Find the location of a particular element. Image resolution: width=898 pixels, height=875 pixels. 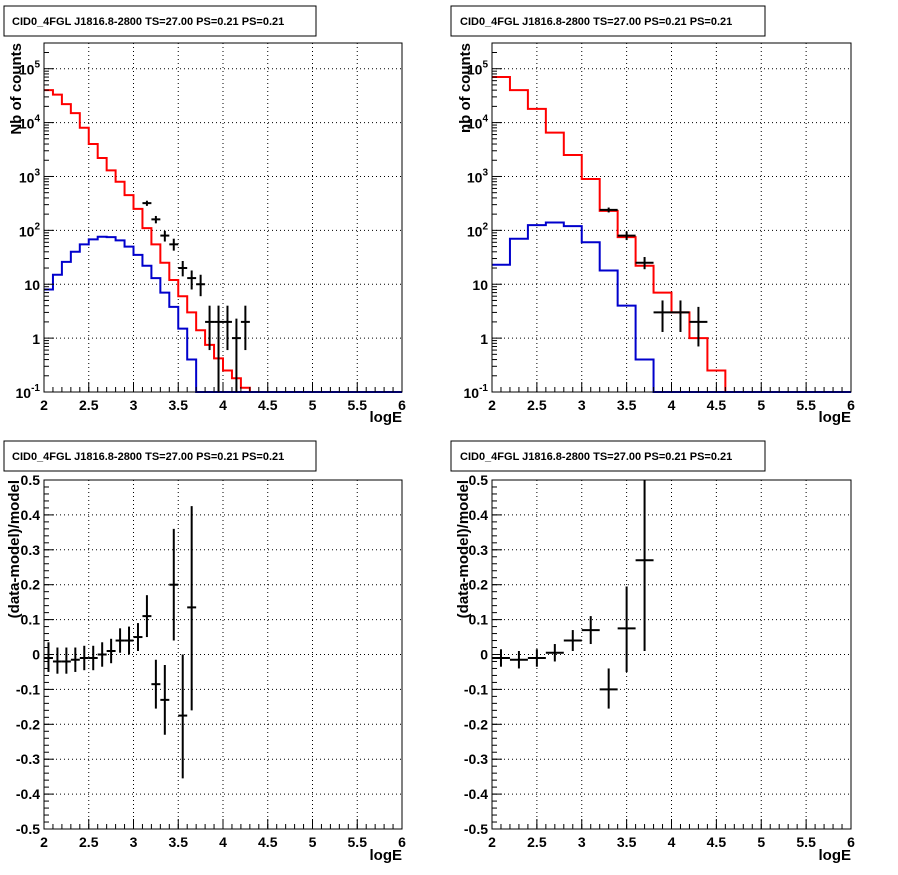

y-axis-label: nb of counts is located at coordinates (465, 88).